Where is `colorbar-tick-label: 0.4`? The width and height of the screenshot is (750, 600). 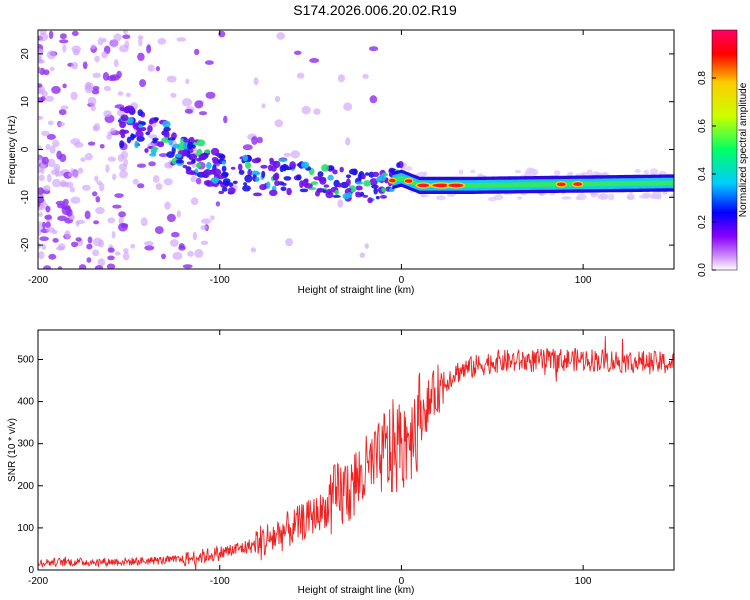 colorbar-tick-label: 0.4 is located at coordinates (702, 174).